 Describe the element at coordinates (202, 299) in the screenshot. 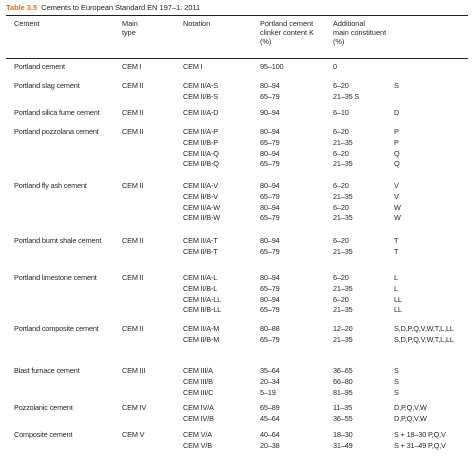

I see `notation-cell: CEM II/A-LL` at that location.